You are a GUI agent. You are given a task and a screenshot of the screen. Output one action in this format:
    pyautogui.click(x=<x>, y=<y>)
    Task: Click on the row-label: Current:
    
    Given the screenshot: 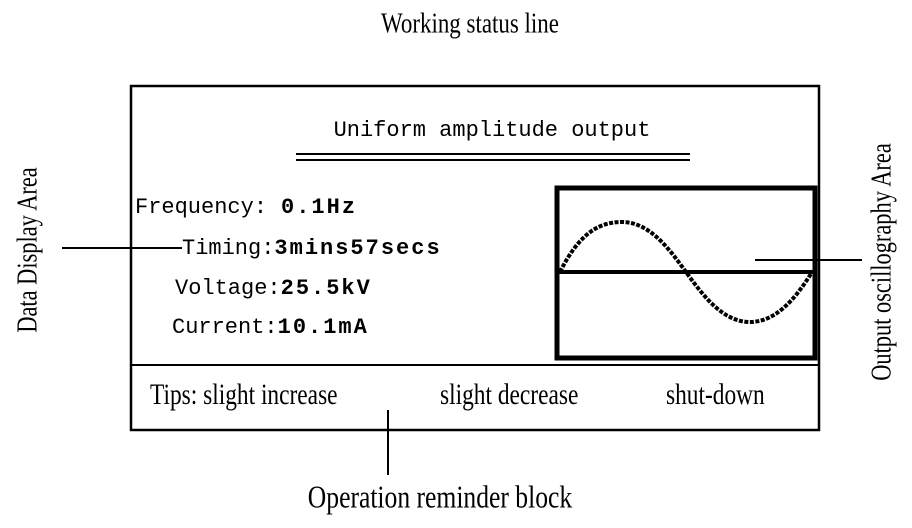 What is the action you would take?
    pyautogui.click(x=225, y=327)
    